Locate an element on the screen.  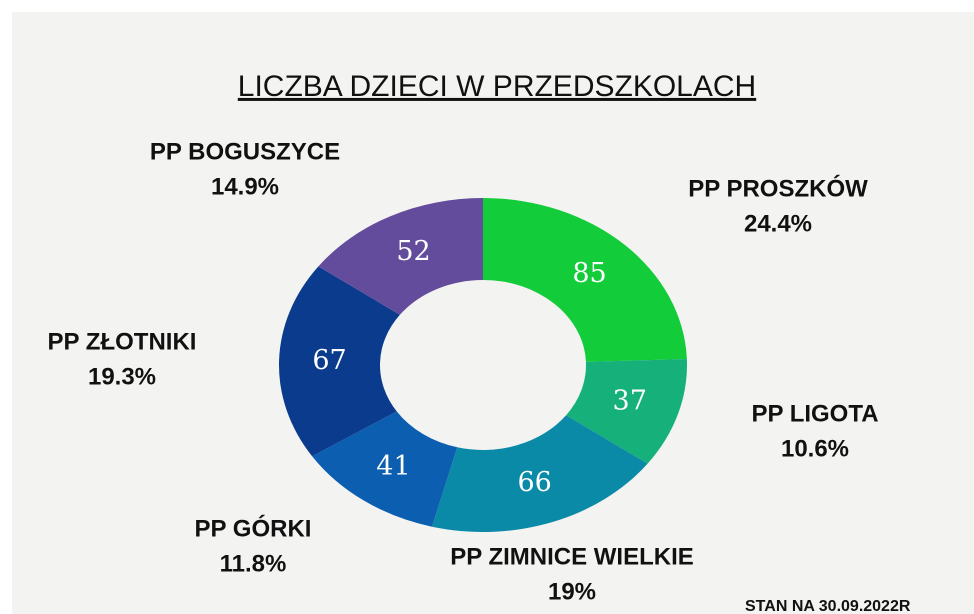
percent-label: 19% is located at coordinates (572, 591).